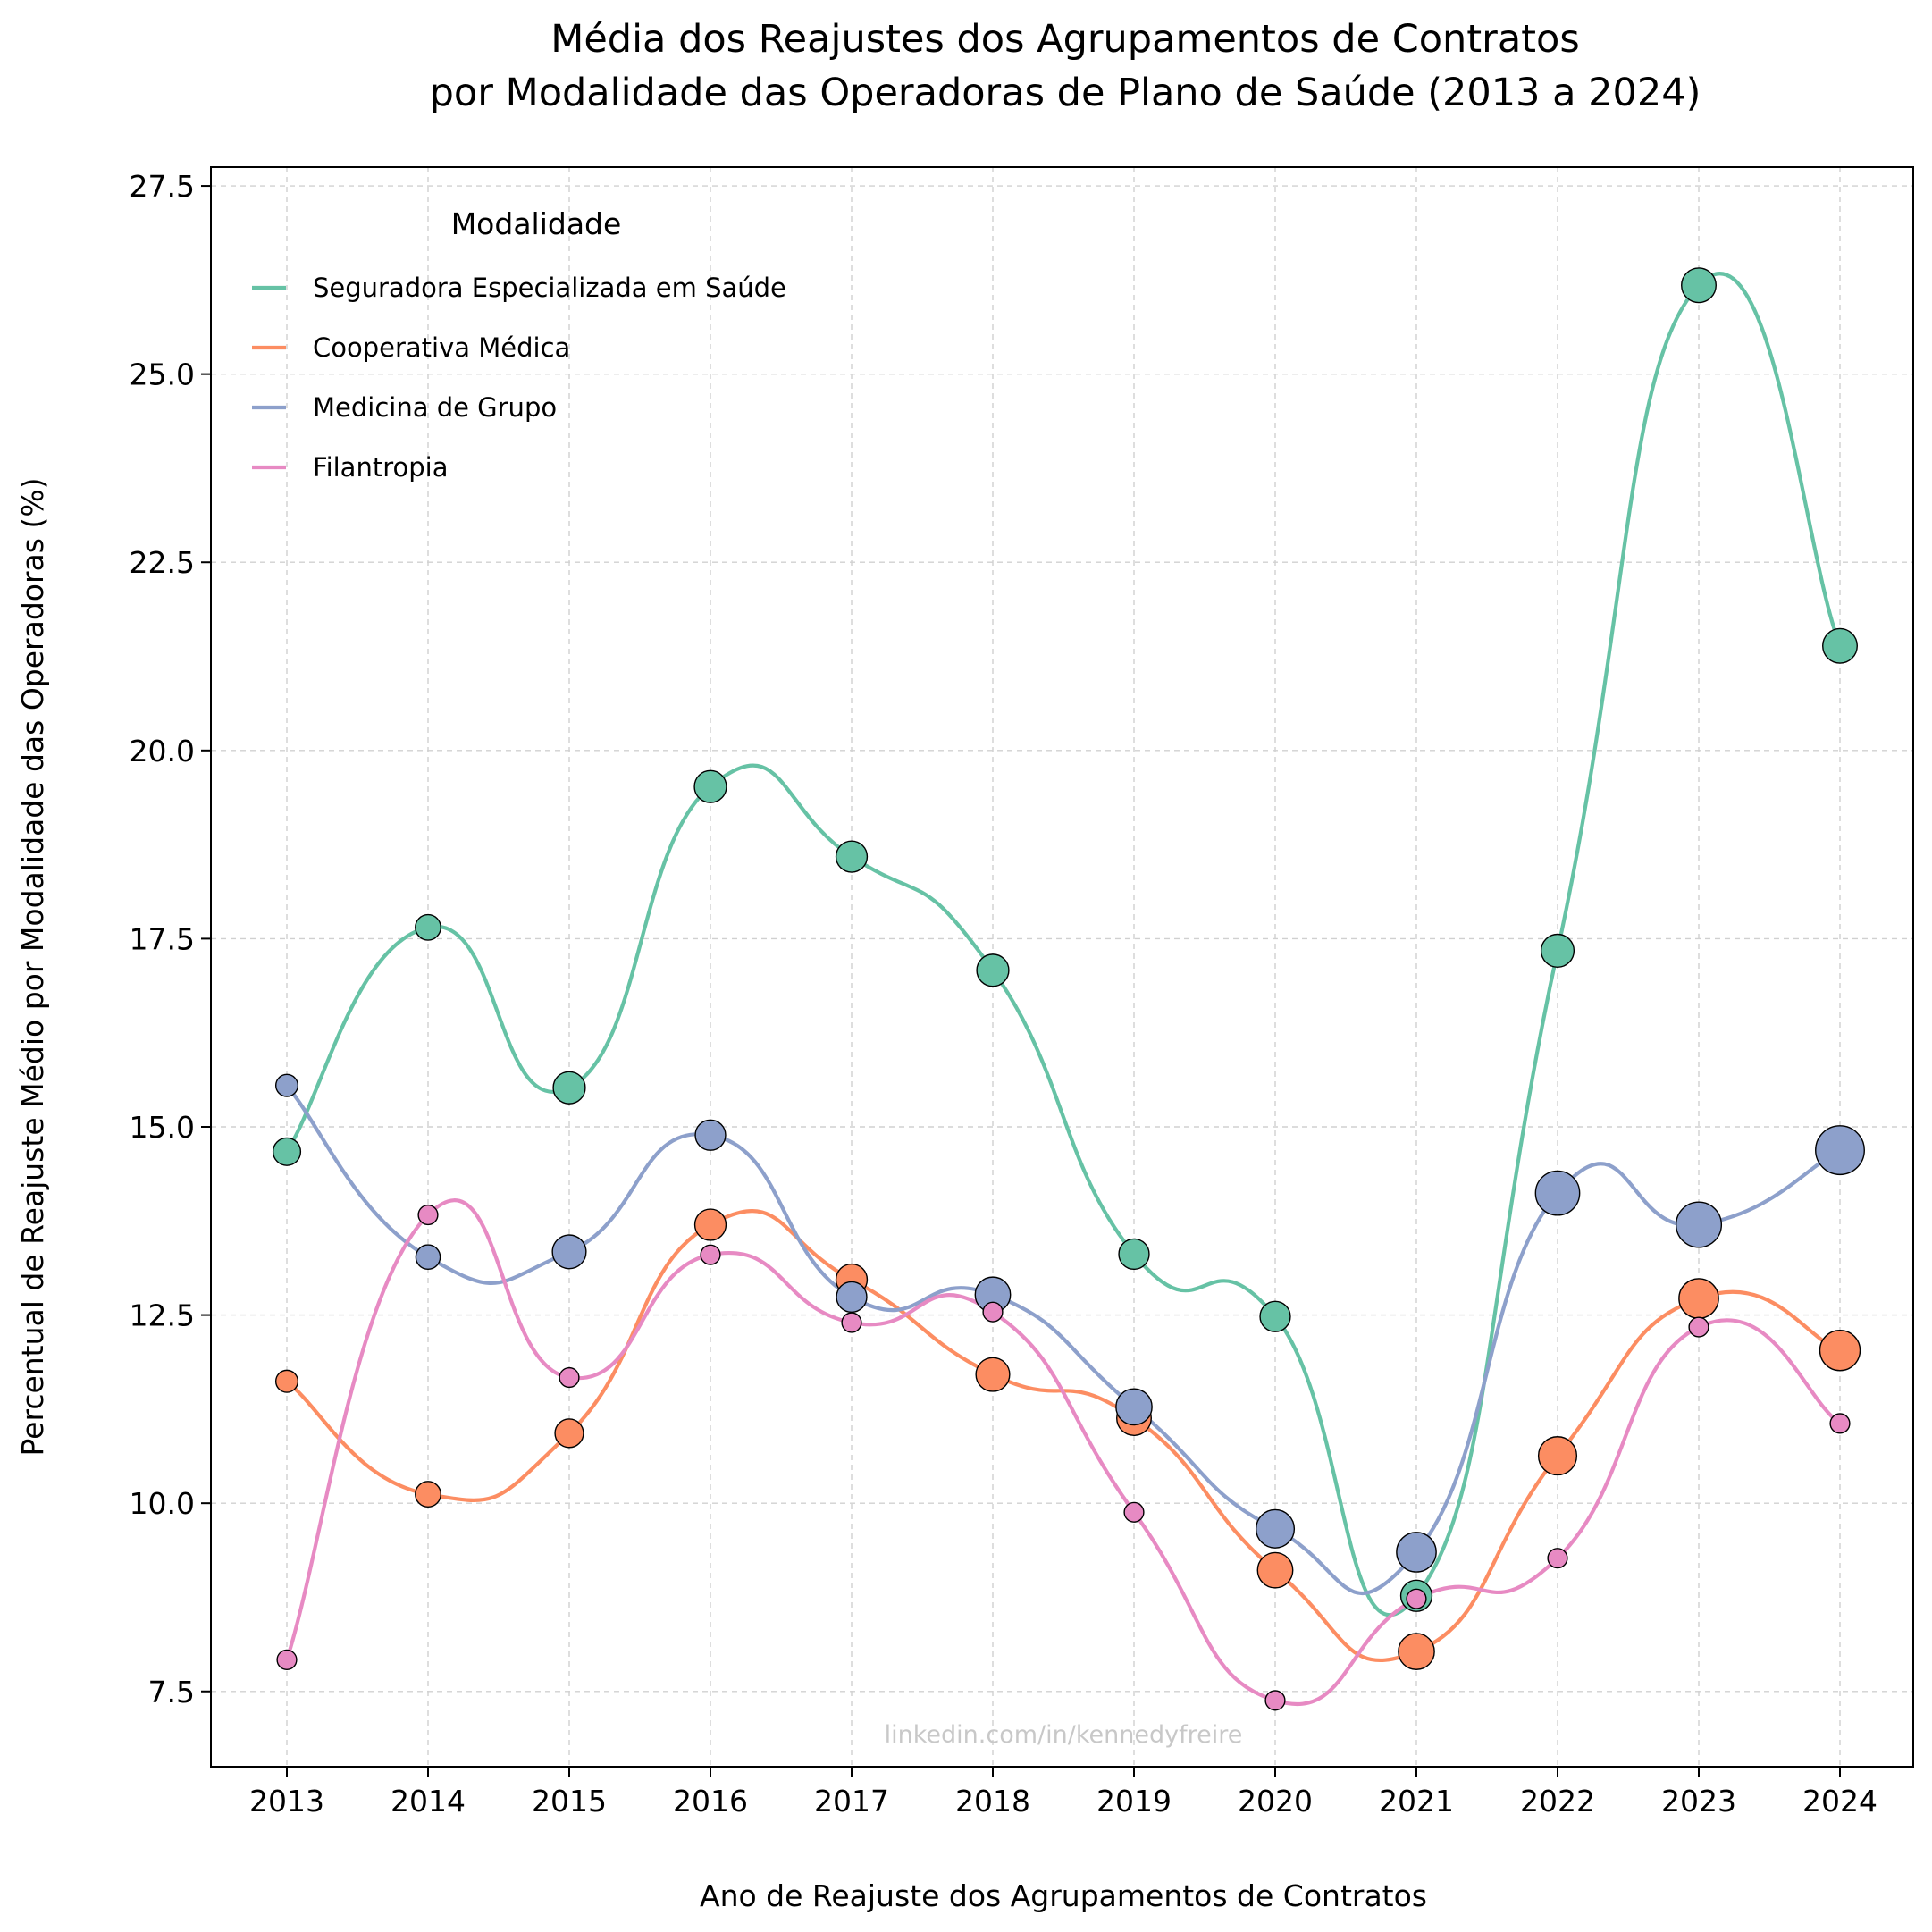 The height and width of the screenshot is (1932, 1932). Describe the element at coordinates (1275, 1801) in the screenshot. I see `x-tick-label: 2020` at that location.